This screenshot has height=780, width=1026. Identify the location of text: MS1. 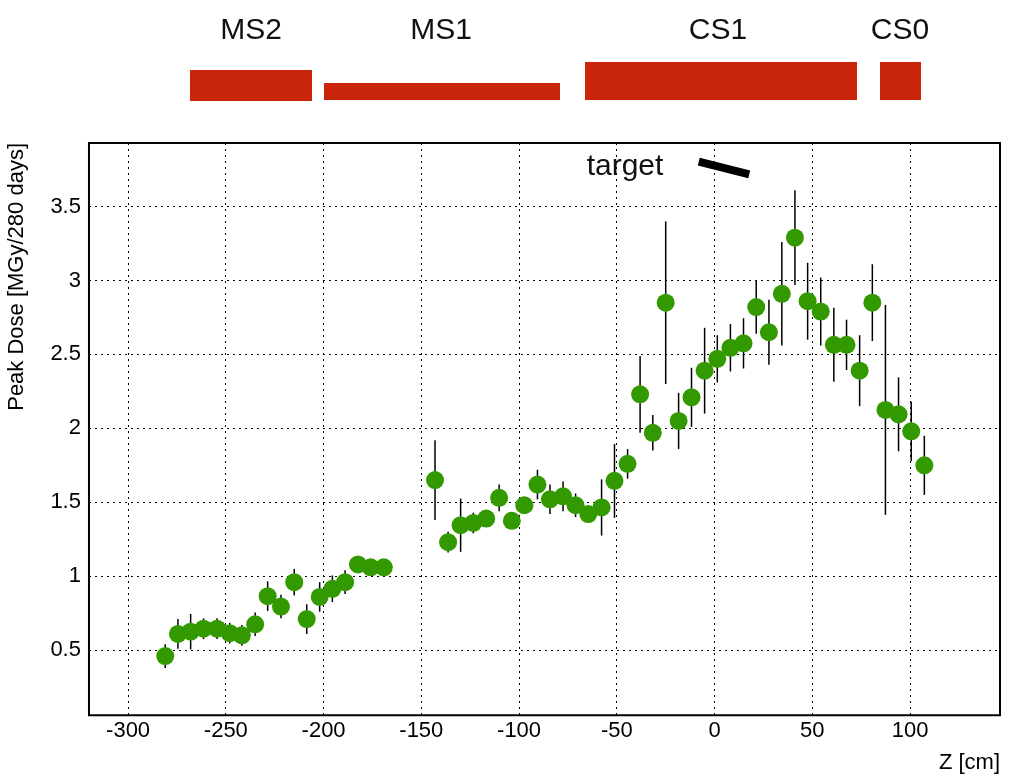
(441, 29).